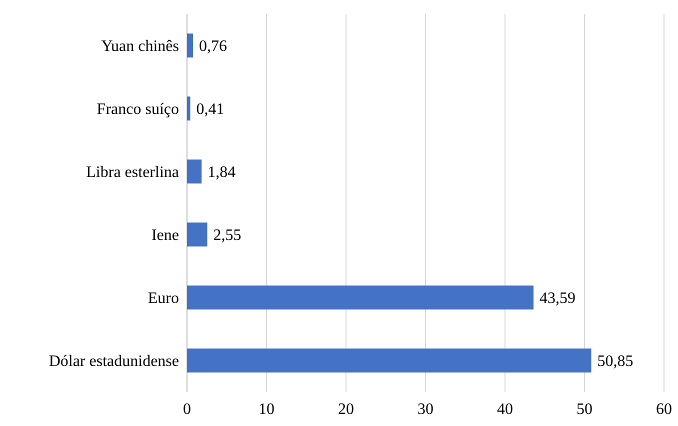 The height and width of the screenshot is (426, 678). I want to click on x-tick-label: 20, so click(346, 409).